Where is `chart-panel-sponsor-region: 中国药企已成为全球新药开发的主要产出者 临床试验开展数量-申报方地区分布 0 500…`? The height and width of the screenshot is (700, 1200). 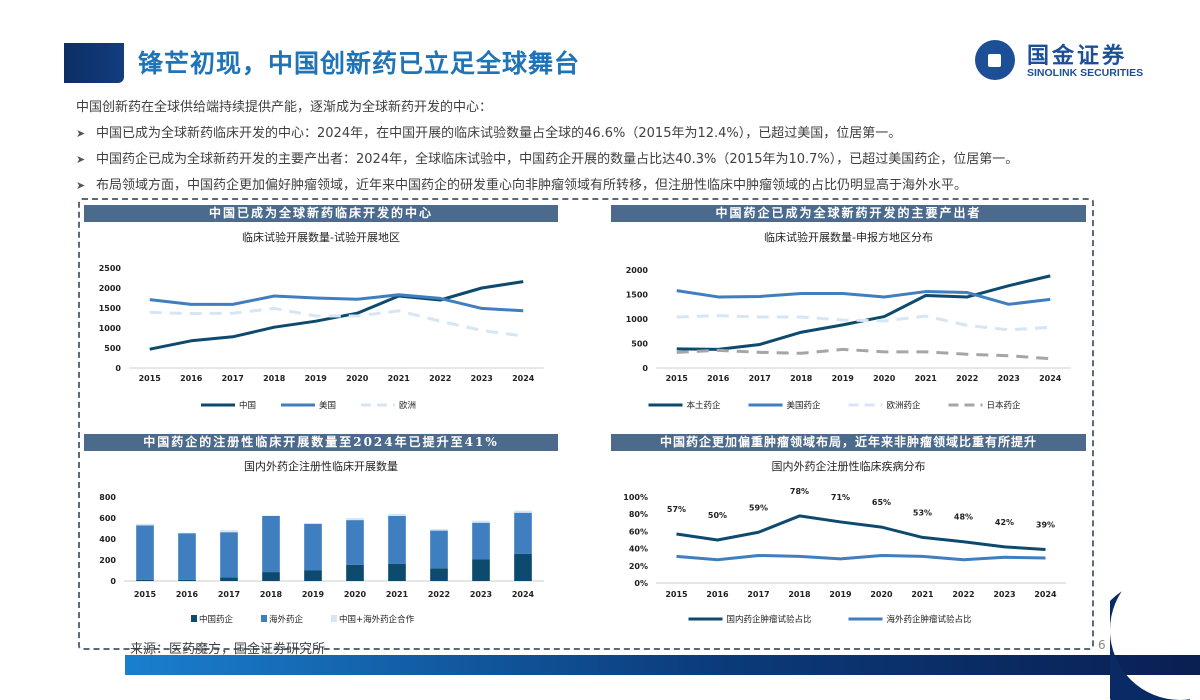 chart-panel-sponsor-region: 中国药企已成为全球新药开发的主要产出者 临床试验开展数量-申报方地区分布 0 500… is located at coordinates (848, 312).